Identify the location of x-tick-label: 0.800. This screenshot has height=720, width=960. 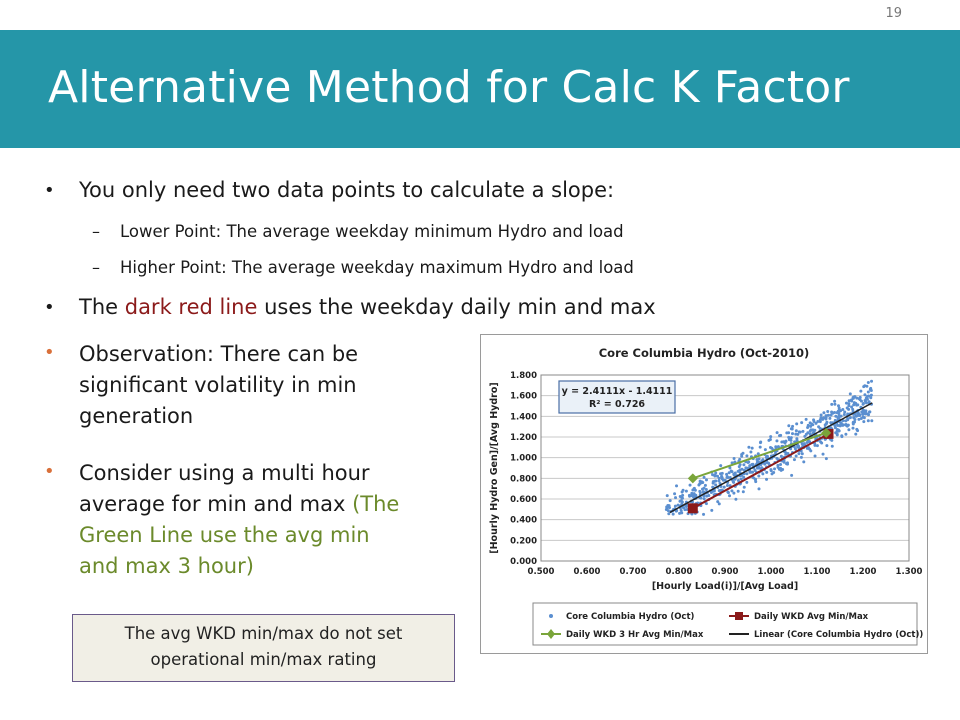
(679, 572).